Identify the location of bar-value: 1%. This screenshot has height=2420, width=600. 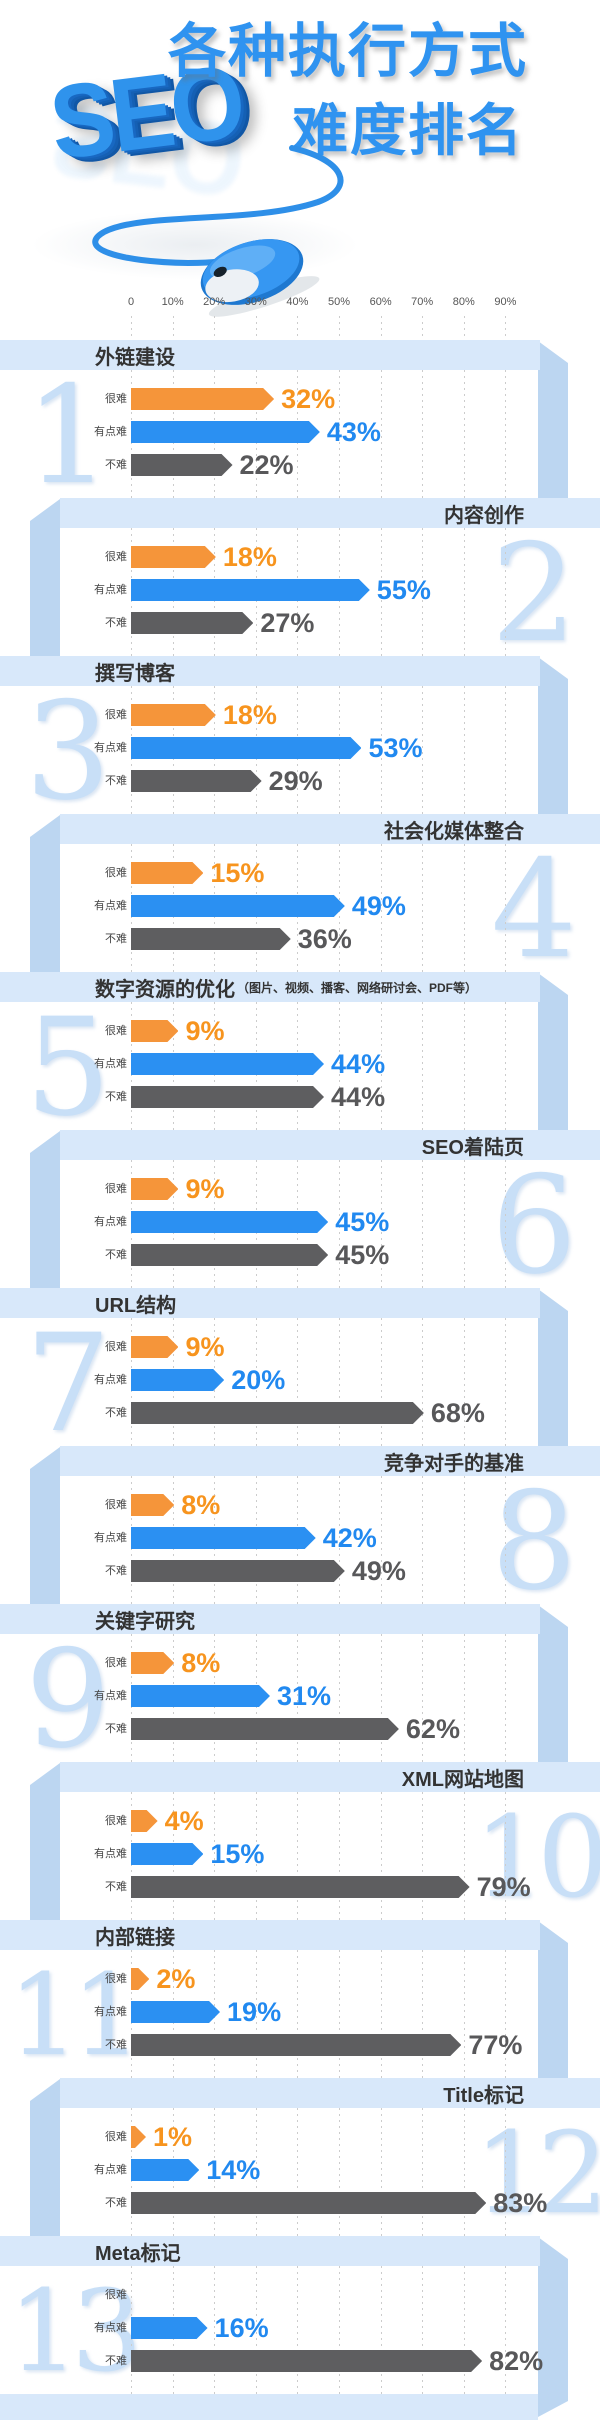
(173, 2137).